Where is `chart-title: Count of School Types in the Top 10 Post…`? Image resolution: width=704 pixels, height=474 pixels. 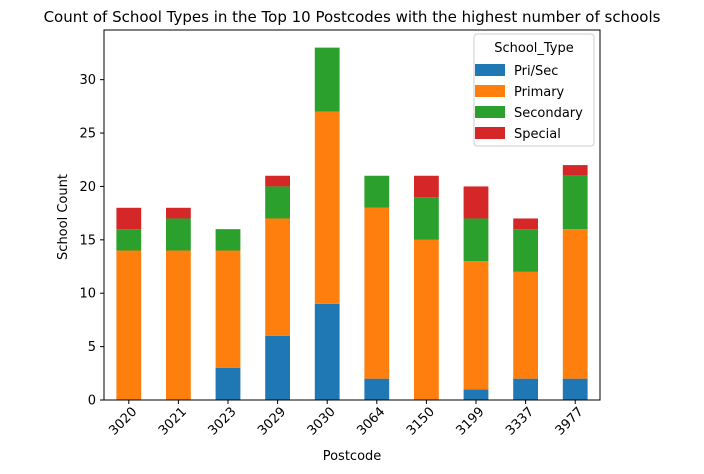
chart-title: Count of School Types in the Top 10 Post… is located at coordinates (352, 17).